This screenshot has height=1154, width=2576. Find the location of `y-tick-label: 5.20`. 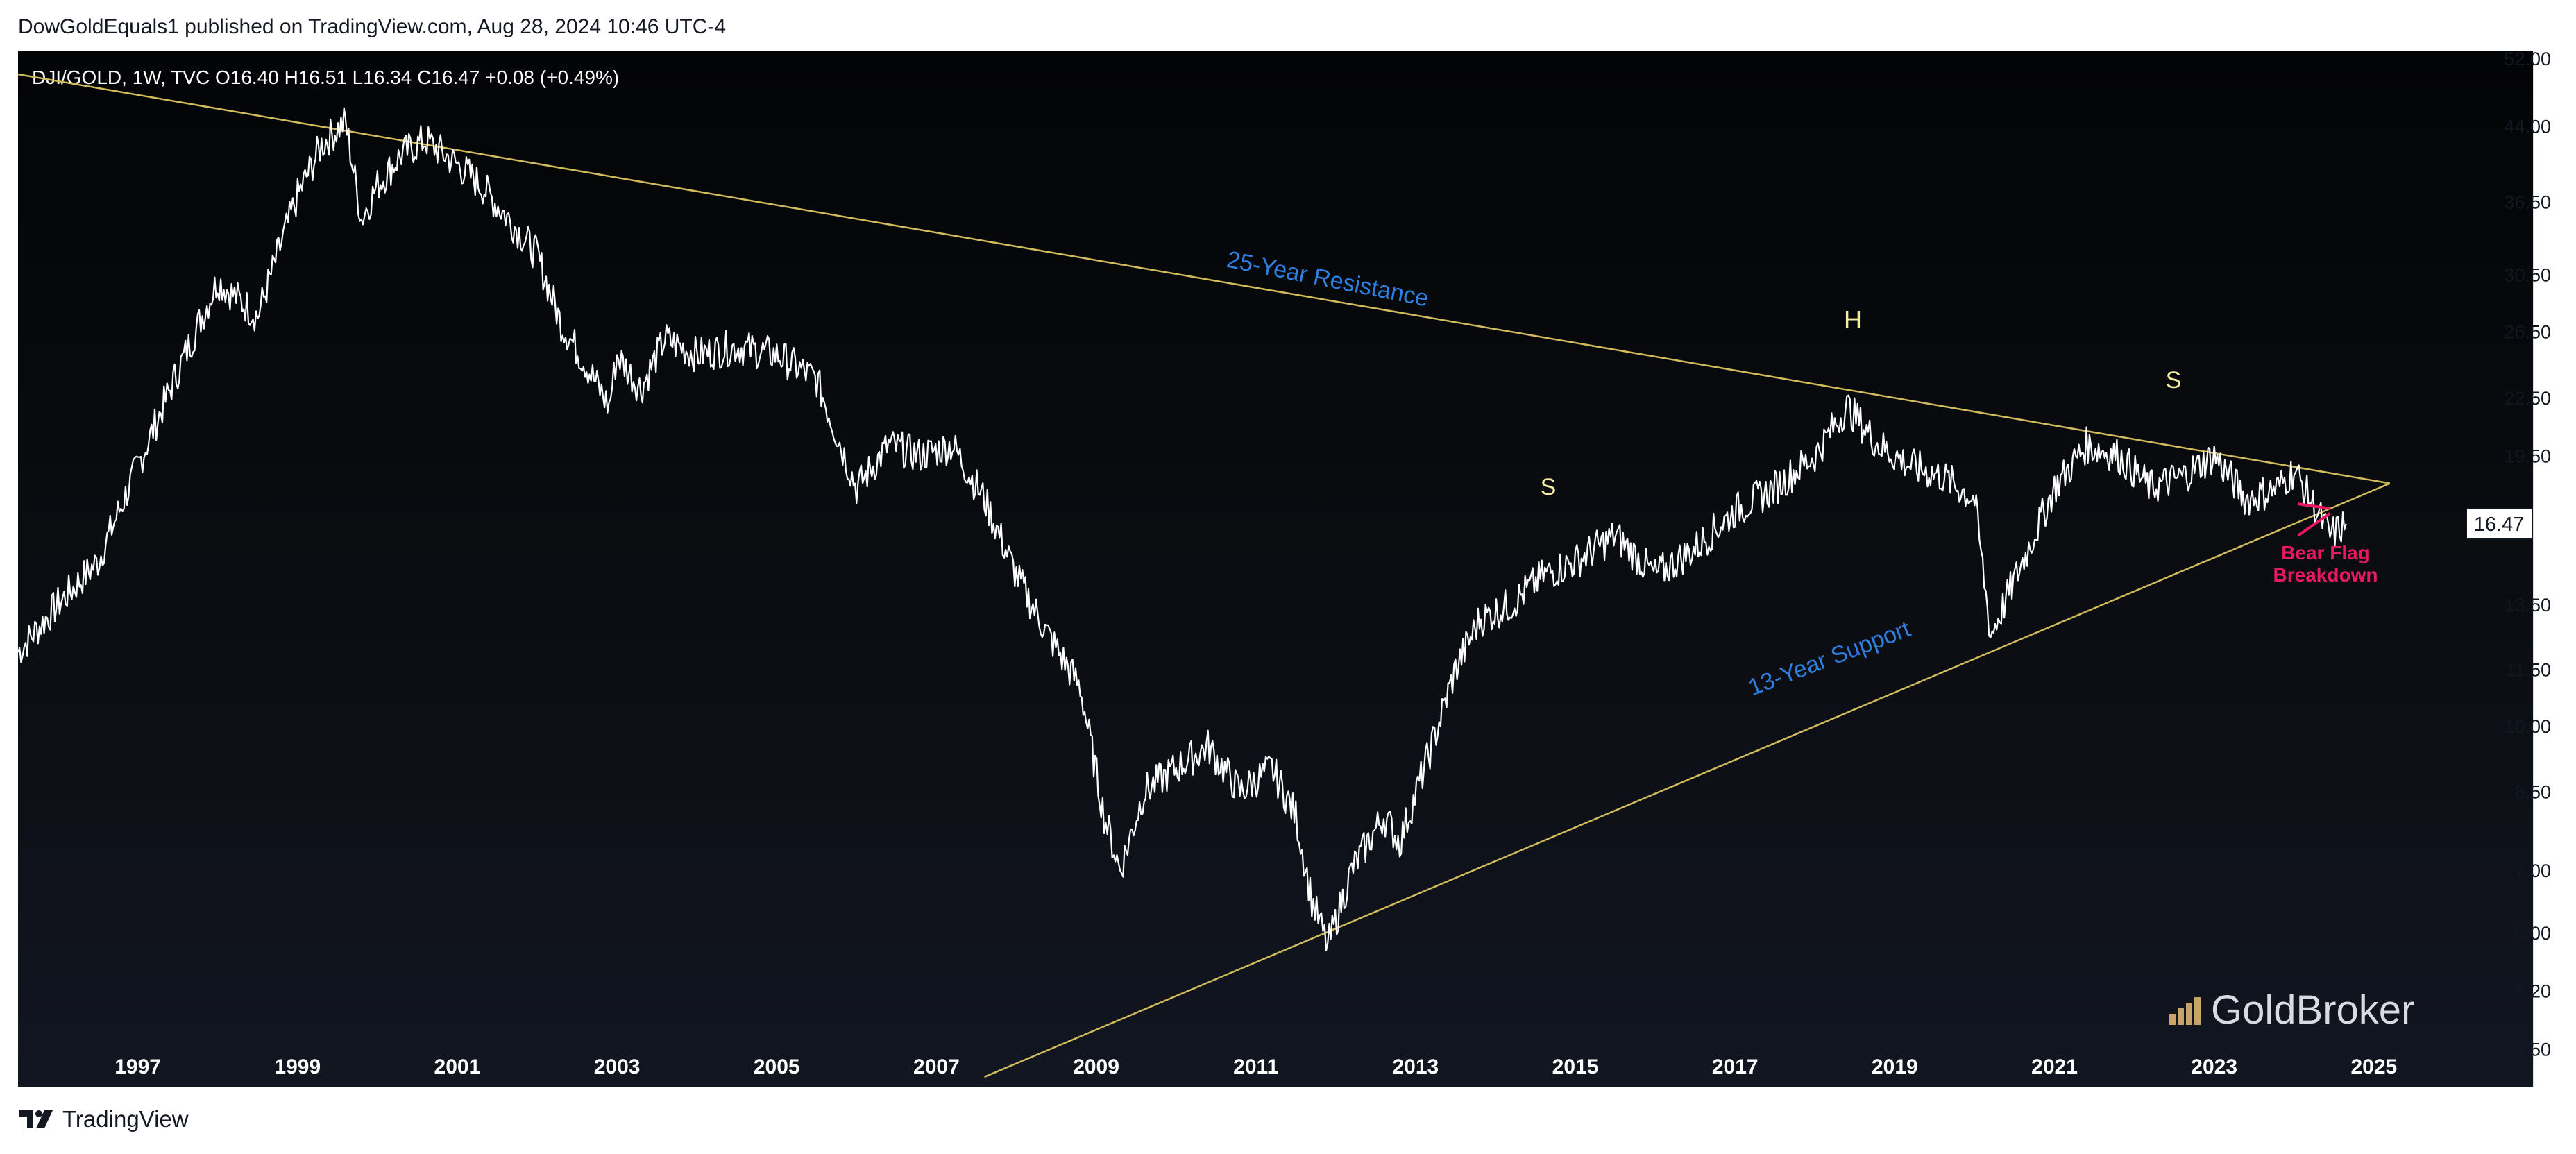

y-tick-label: 5.20 is located at coordinates (2532, 991).